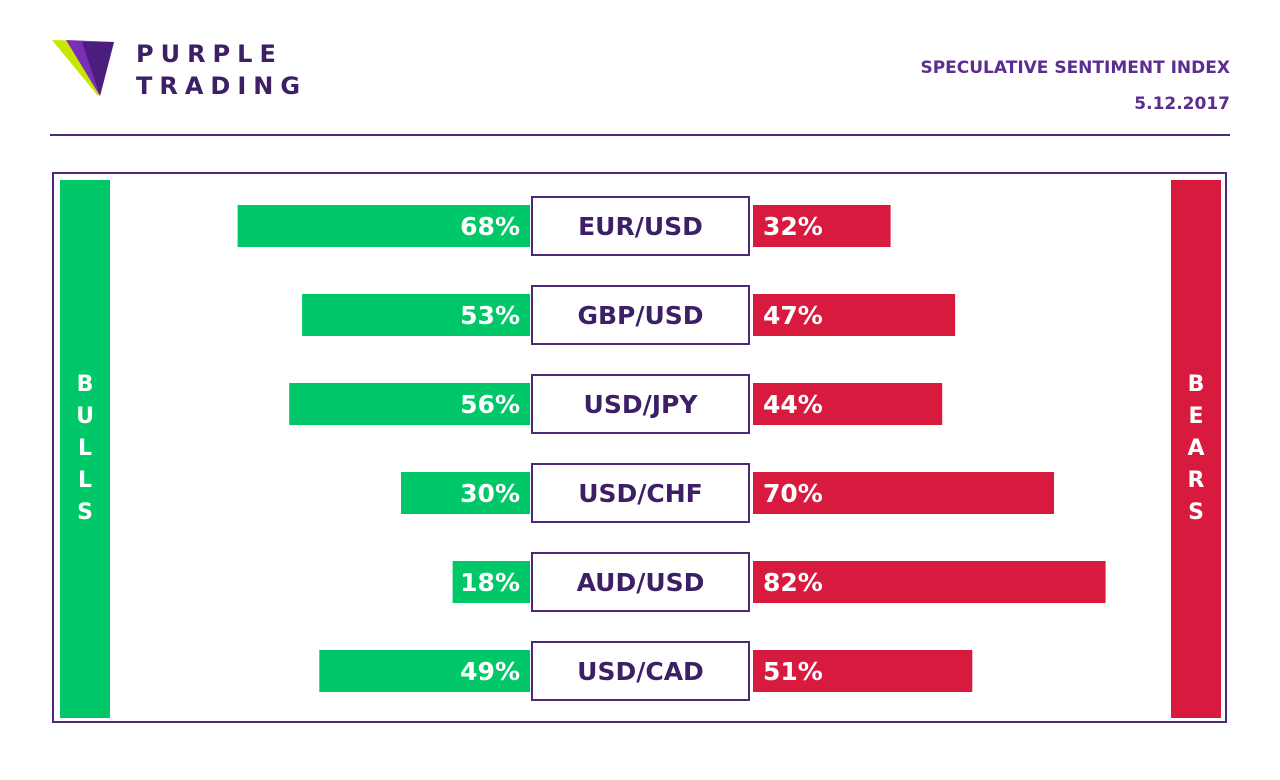 This screenshot has width=1280, height=780. I want to click on pair-label: USD/CAD, so click(640, 671).